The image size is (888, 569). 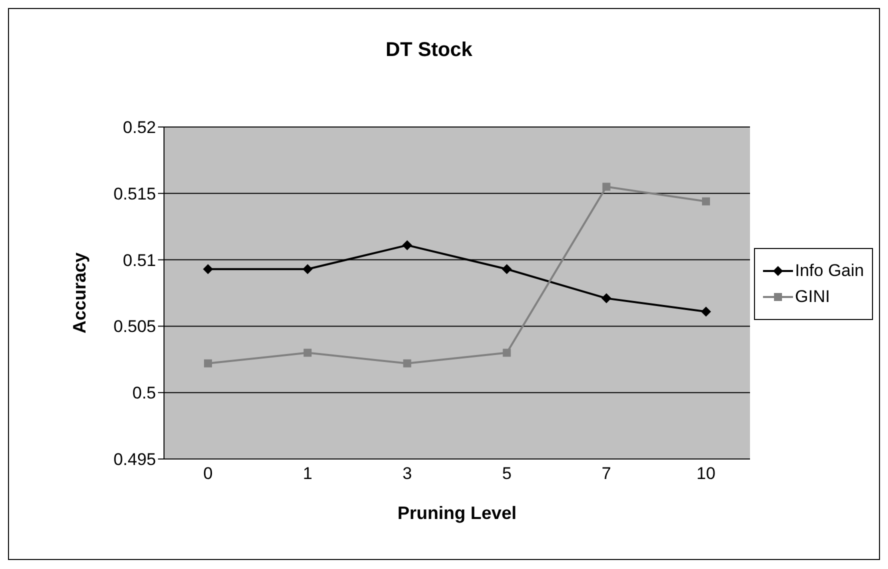 What do you see at coordinates (812, 297) in the screenshot?
I see `legend-label: GINI` at bounding box center [812, 297].